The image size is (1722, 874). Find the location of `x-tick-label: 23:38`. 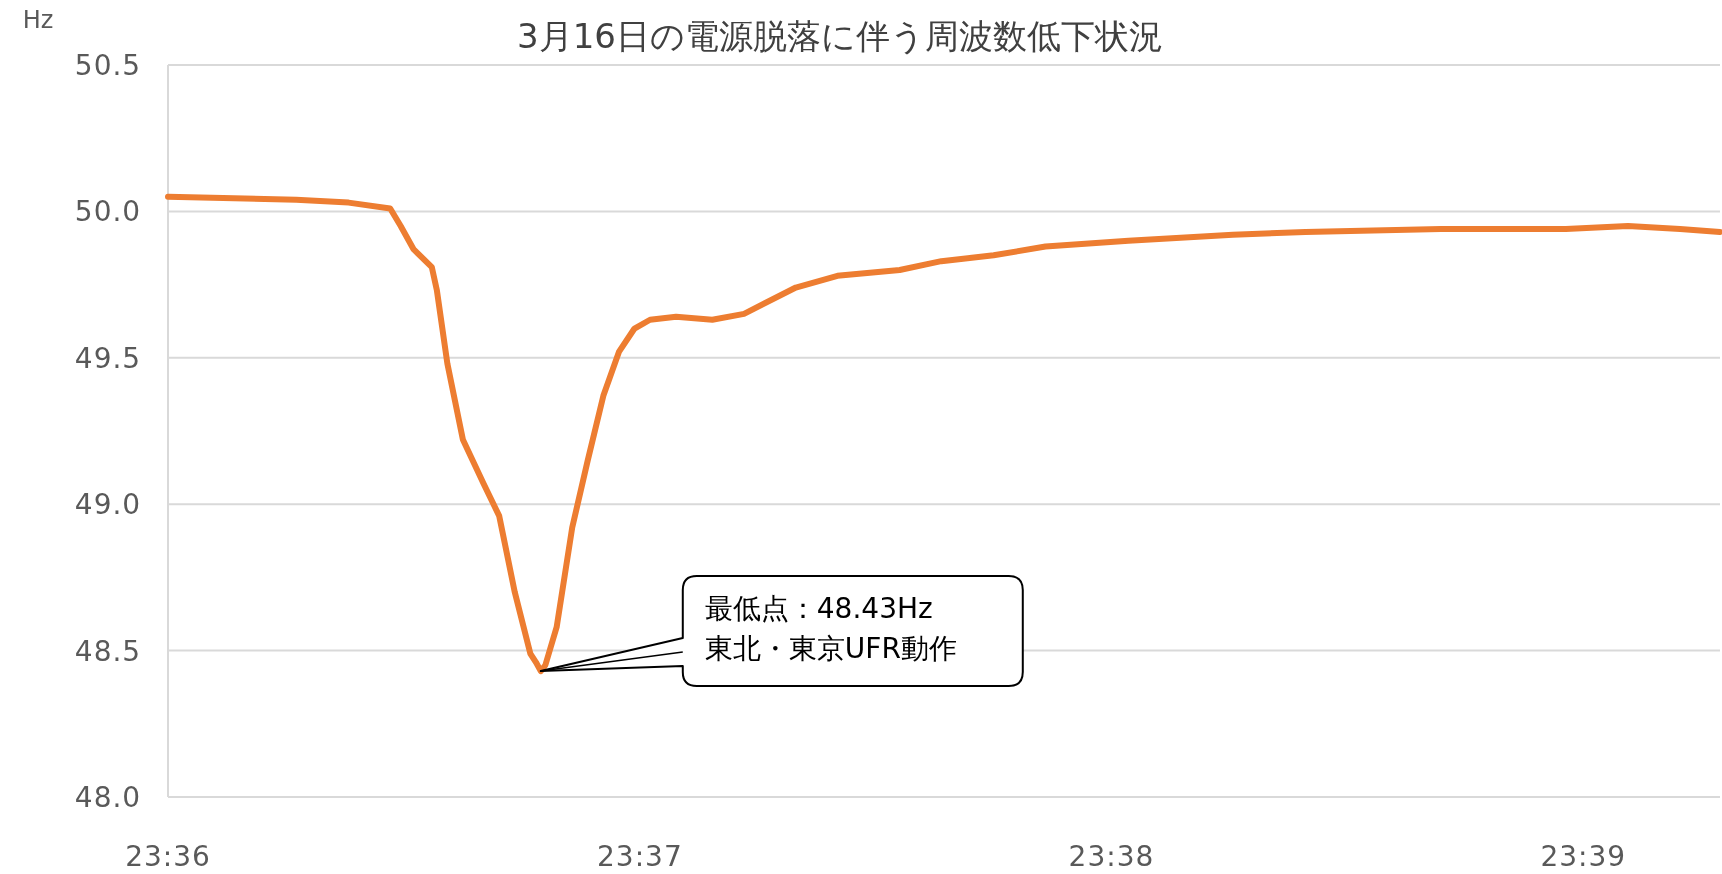

x-tick-label: 23:38 is located at coordinates (1111, 856).